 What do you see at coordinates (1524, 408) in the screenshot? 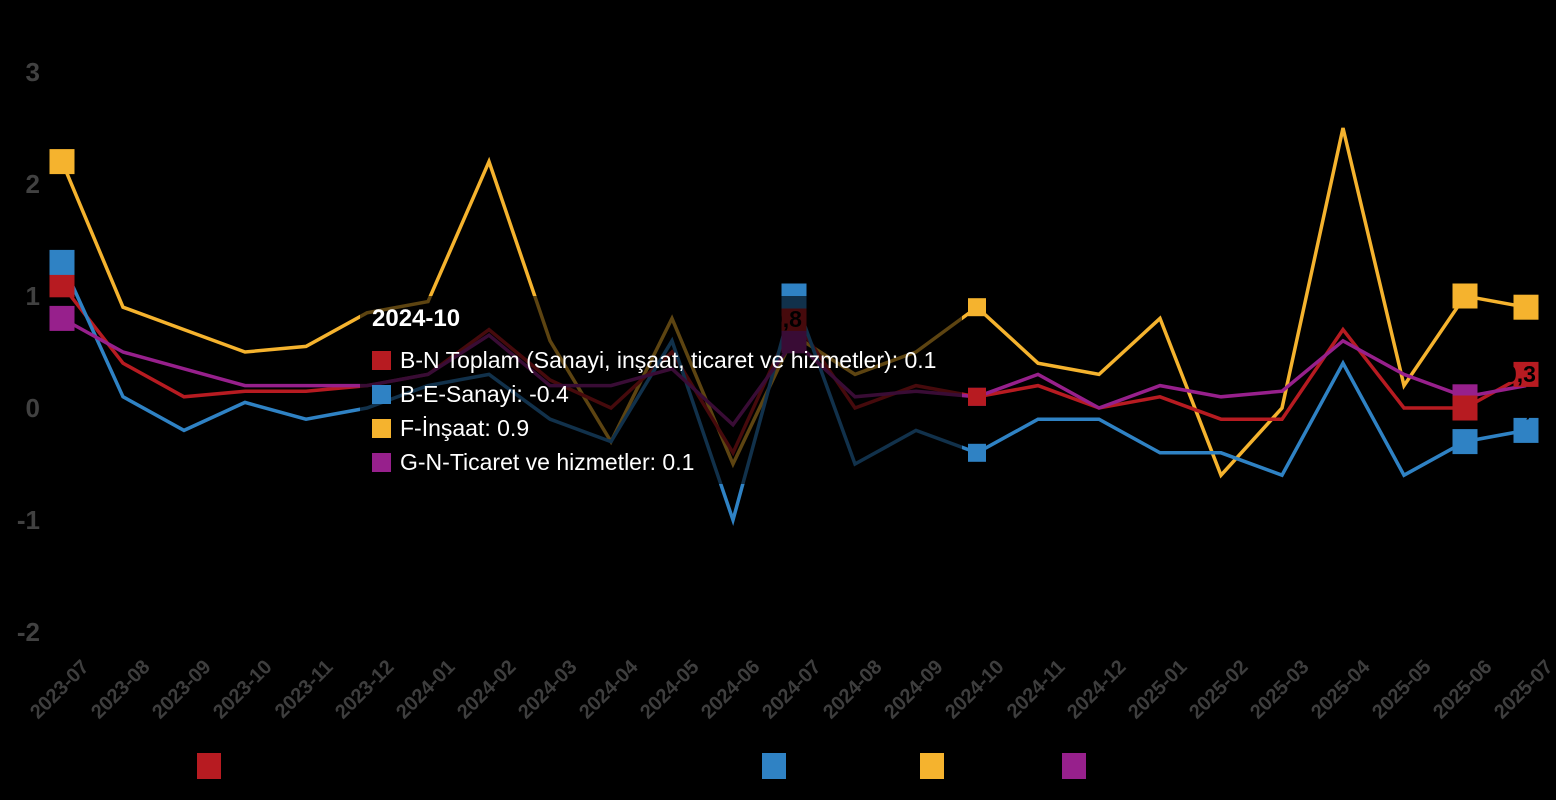
I see `point-value-label: -0,2` at bounding box center [1524, 408].